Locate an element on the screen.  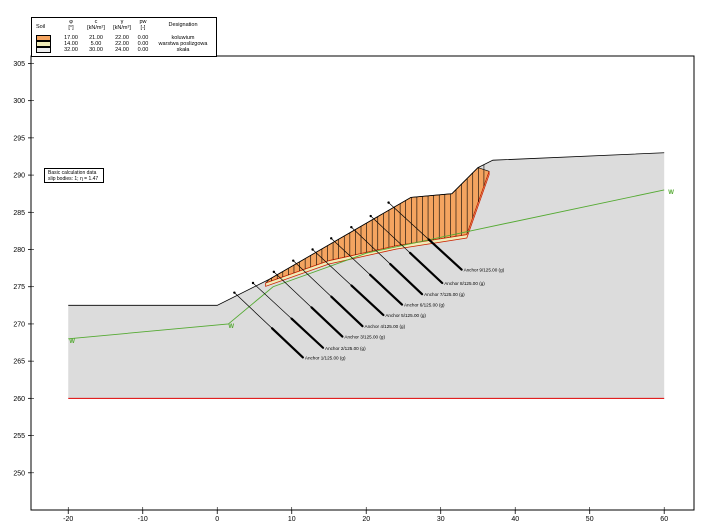
anchor-label: Anchor 1/125.00 (g) is located at coordinates (325, 357).